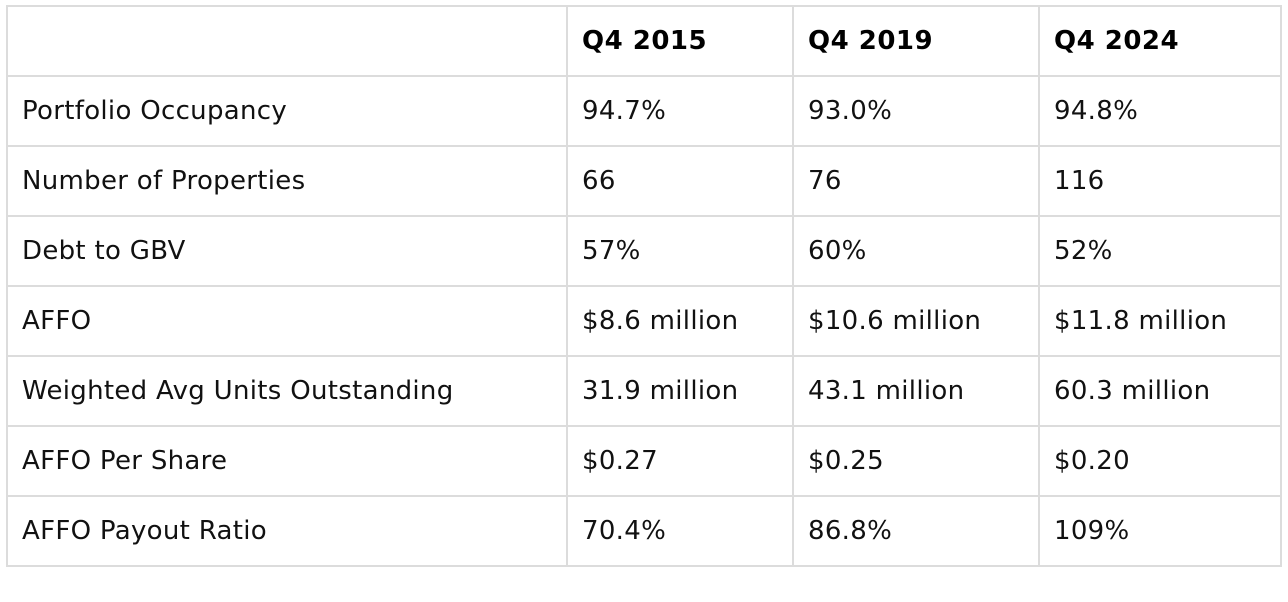 The width and height of the screenshot is (1288, 602). Describe the element at coordinates (1160, 111) in the screenshot. I see `cell-value: 94.8%` at that location.